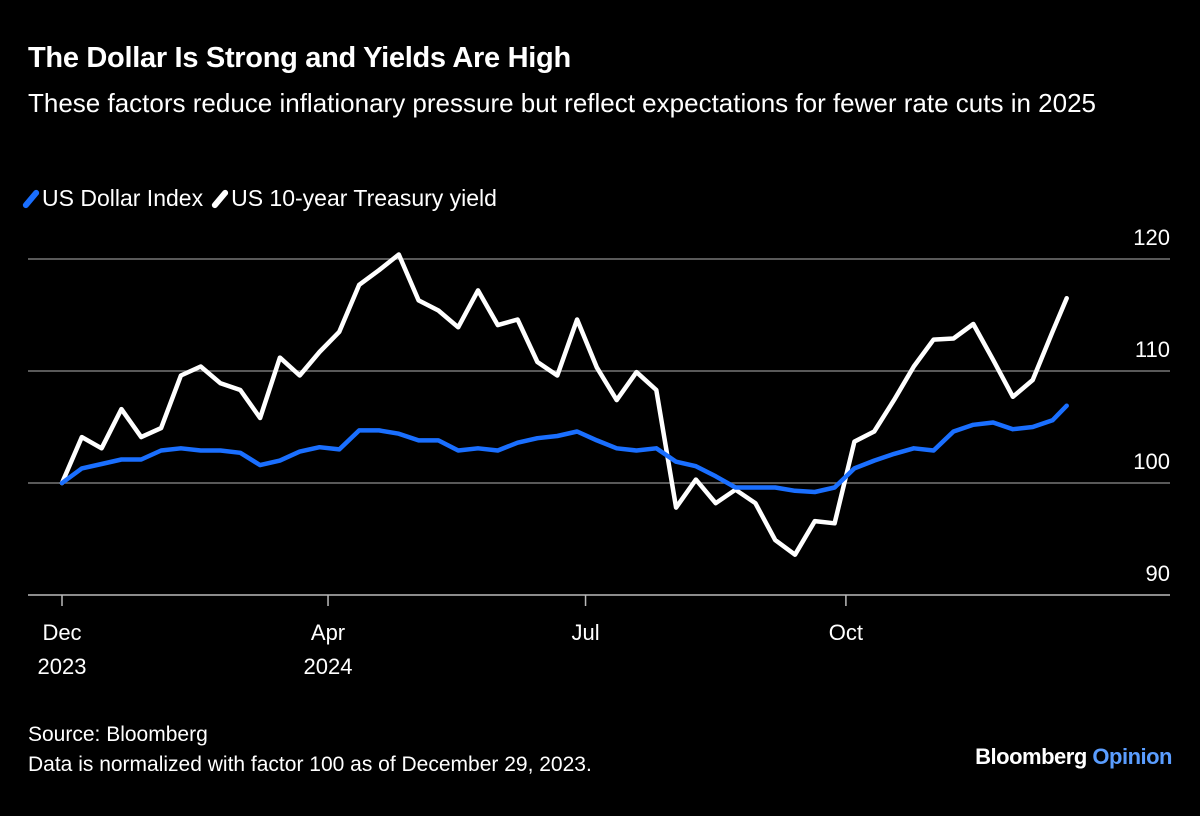  Describe the element at coordinates (1151, 461) in the screenshot. I see `y-tick-label-100: 100` at that location.